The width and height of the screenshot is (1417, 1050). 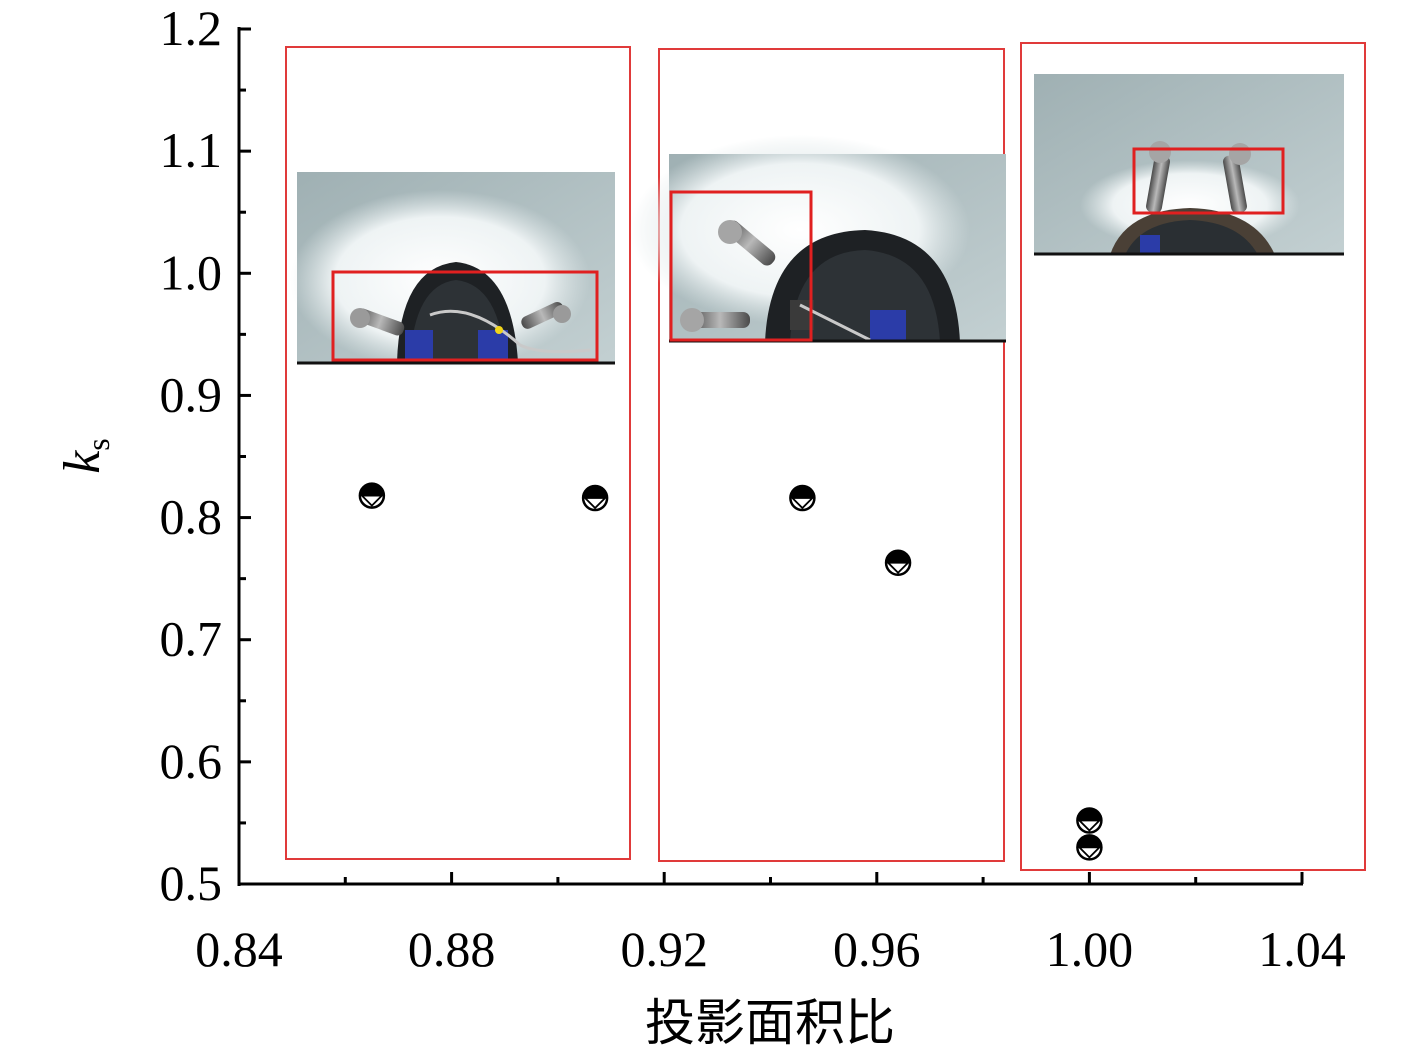 What do you see at coordinates (452, 949) in the screenshot?
I see `x-tick-label: 0.88` at bounding box center [452, 949].